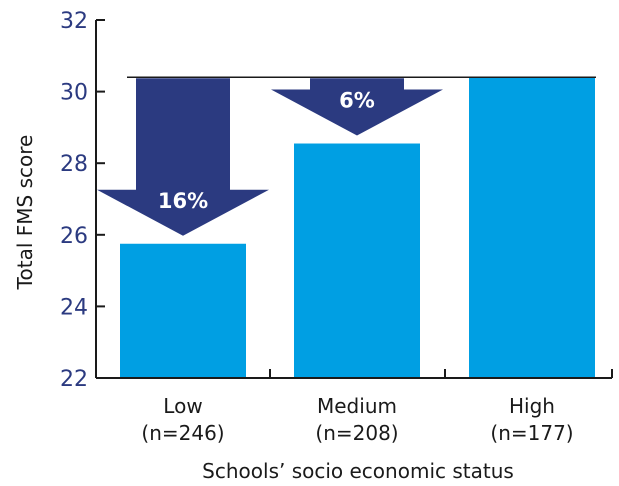  What do you see at coordinates (357, 406) in the screenshot?
I see `x-tick-label: Medium` at bounding box center [357, 406].